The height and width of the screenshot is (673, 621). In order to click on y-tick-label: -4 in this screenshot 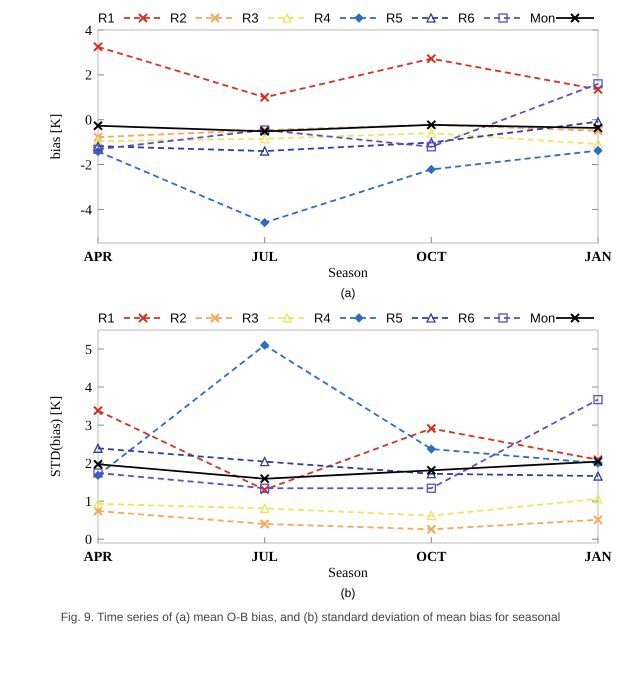, I will do `click(86, 210)`.